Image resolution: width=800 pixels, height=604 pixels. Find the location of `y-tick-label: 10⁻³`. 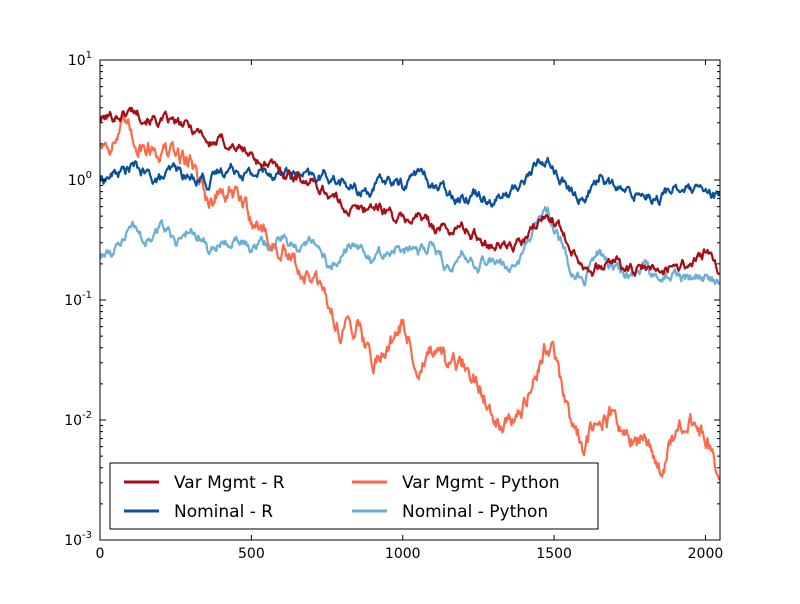

y-tick-label: 10⁻³ is located at coordinates (78, 539).